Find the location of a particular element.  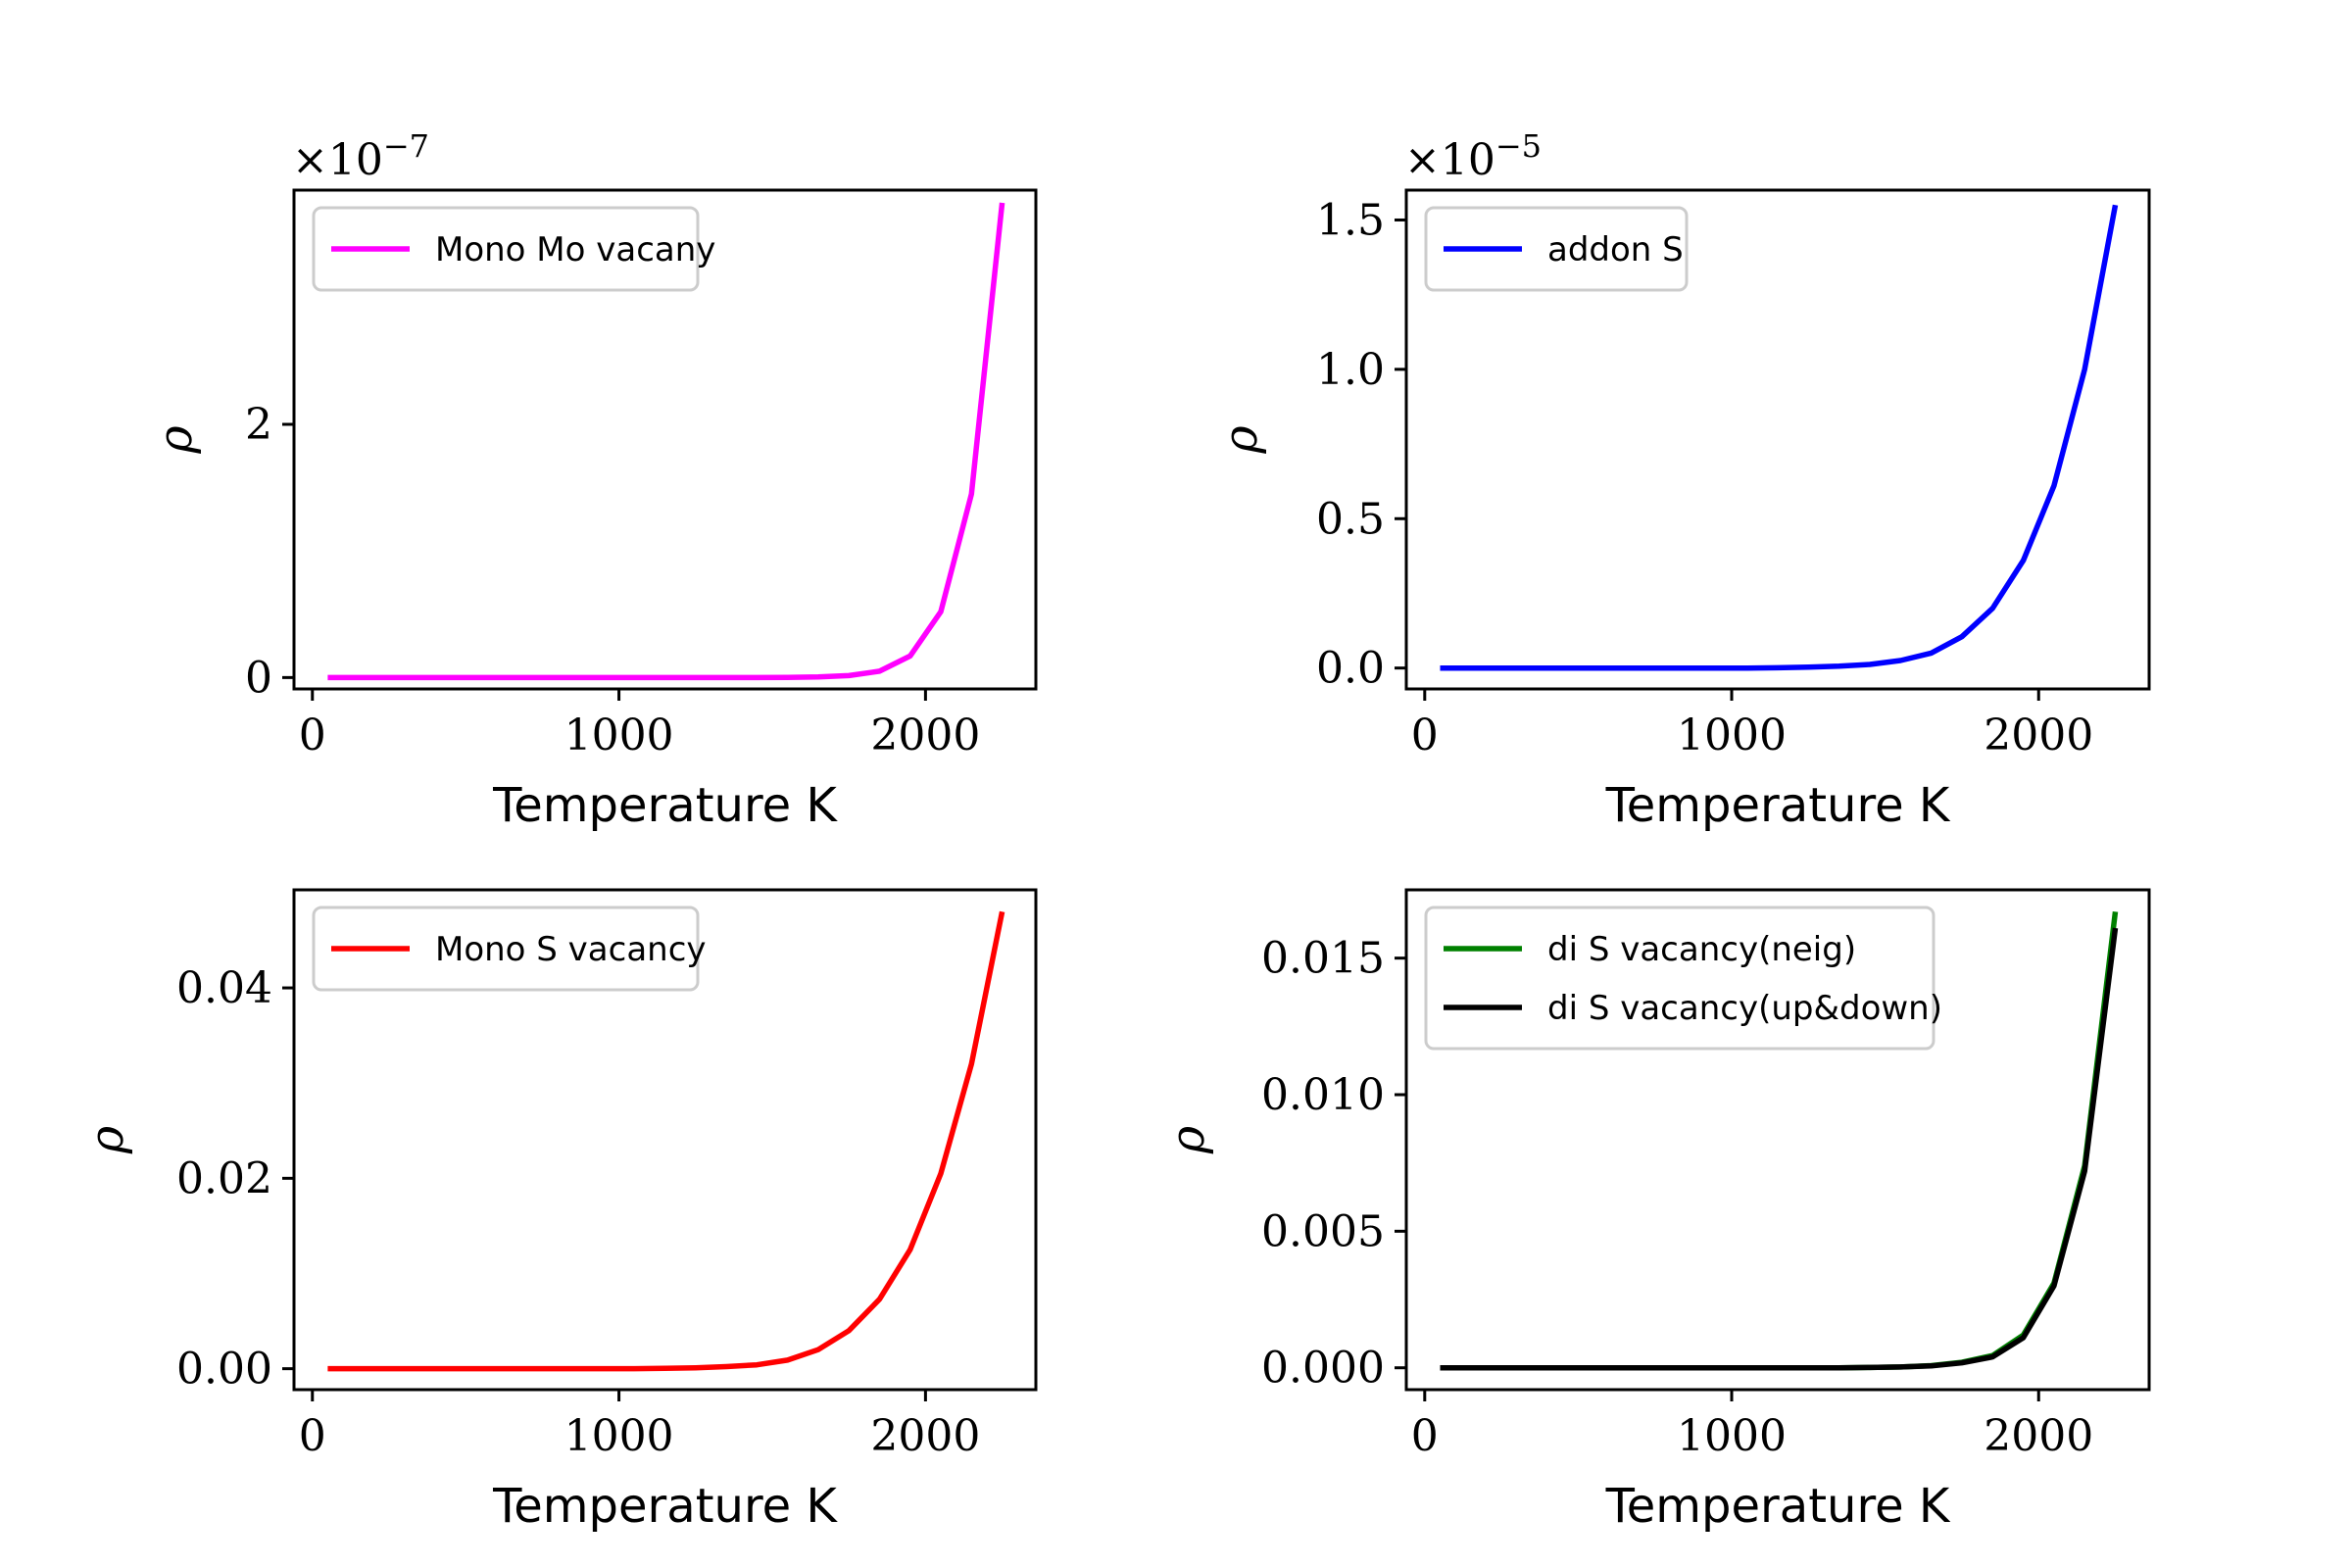

axis-offset-exponent: −7 is located at coordinates (406, 146).